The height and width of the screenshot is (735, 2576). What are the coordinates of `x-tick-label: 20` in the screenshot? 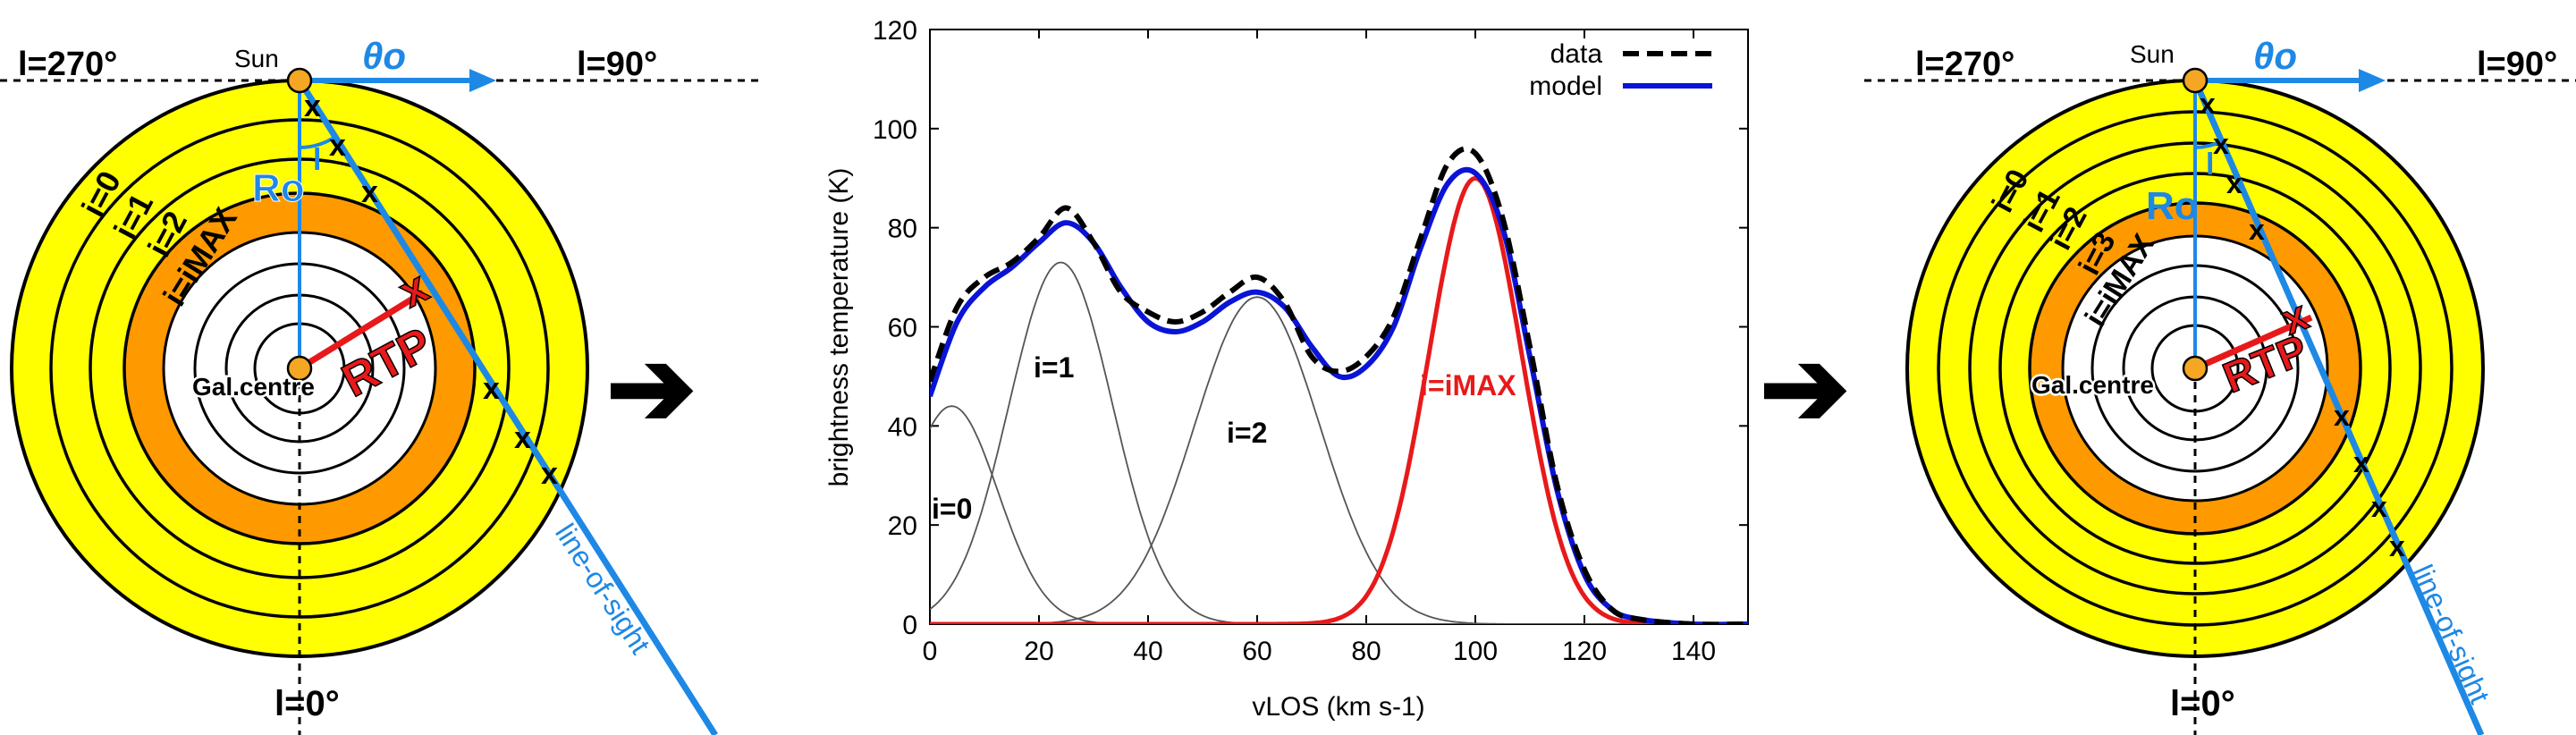 It's located at (1038, 652).